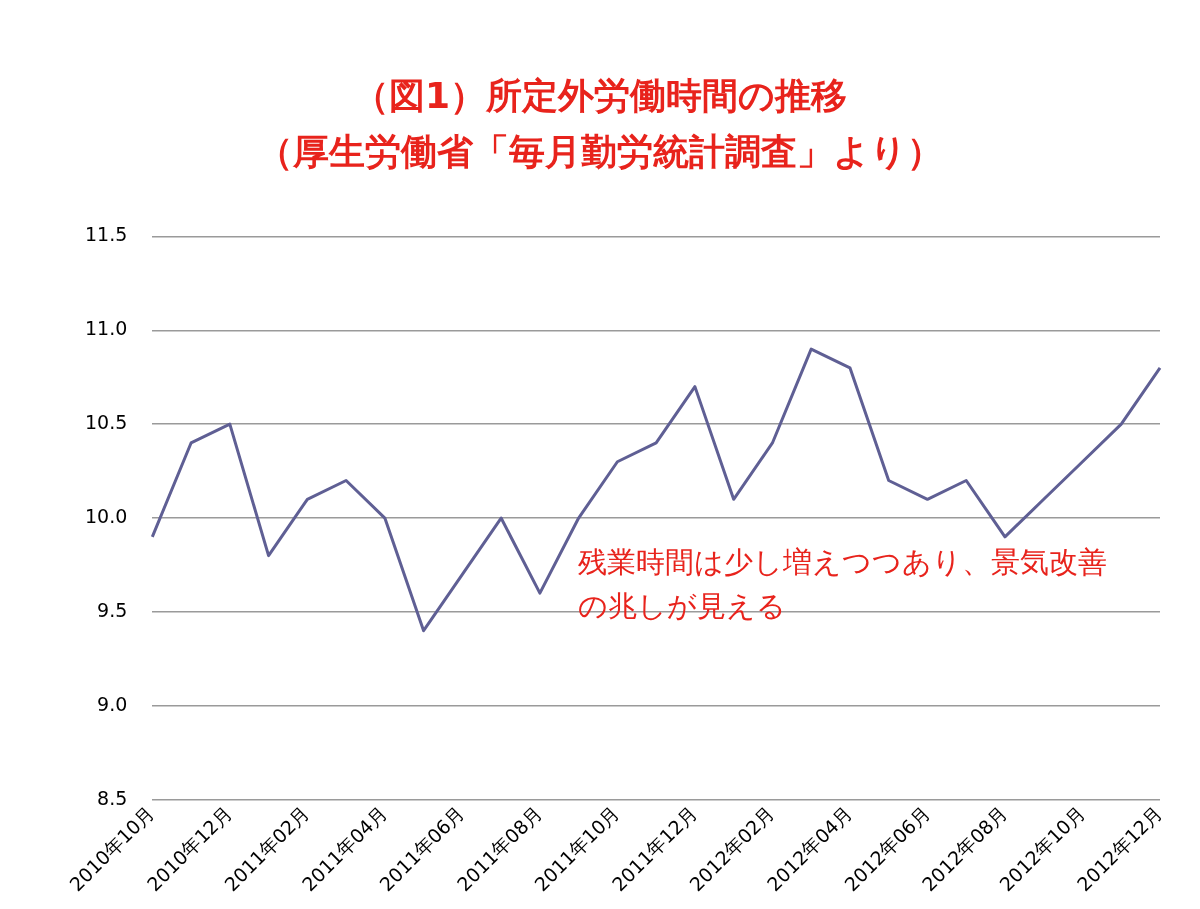 The image size is (1200, 909). Describe the element at coordinates (106, 422) in the screenshot. I see `y-tick-label: 10.5` at that location.